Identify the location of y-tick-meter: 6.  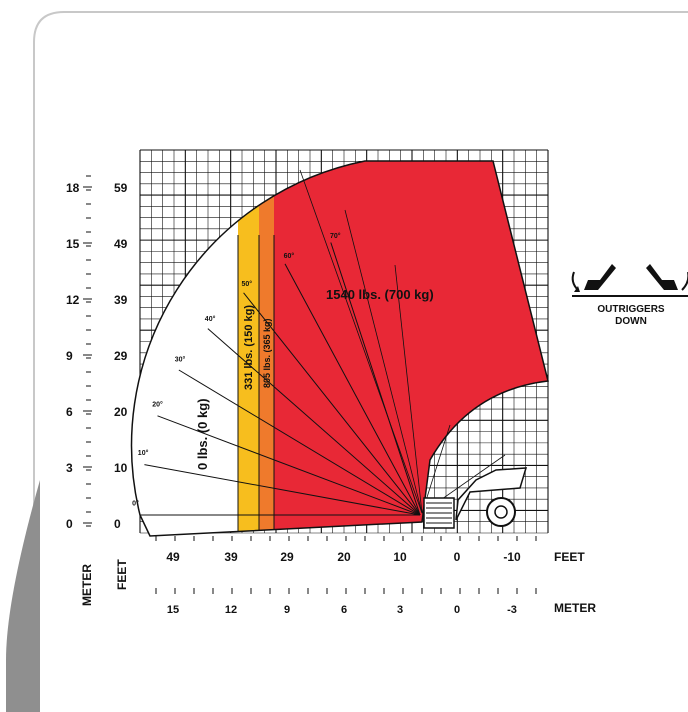
(69, 412).